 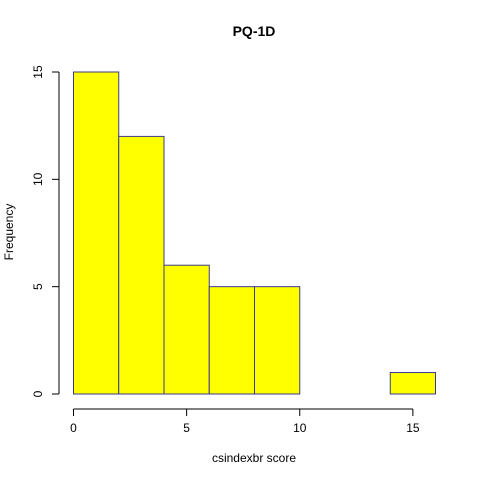 What do you see at coordinates (45, 231) in the screenshot?
I see `y-axis: 0 5 10 15` at bounding box center [45, 231].